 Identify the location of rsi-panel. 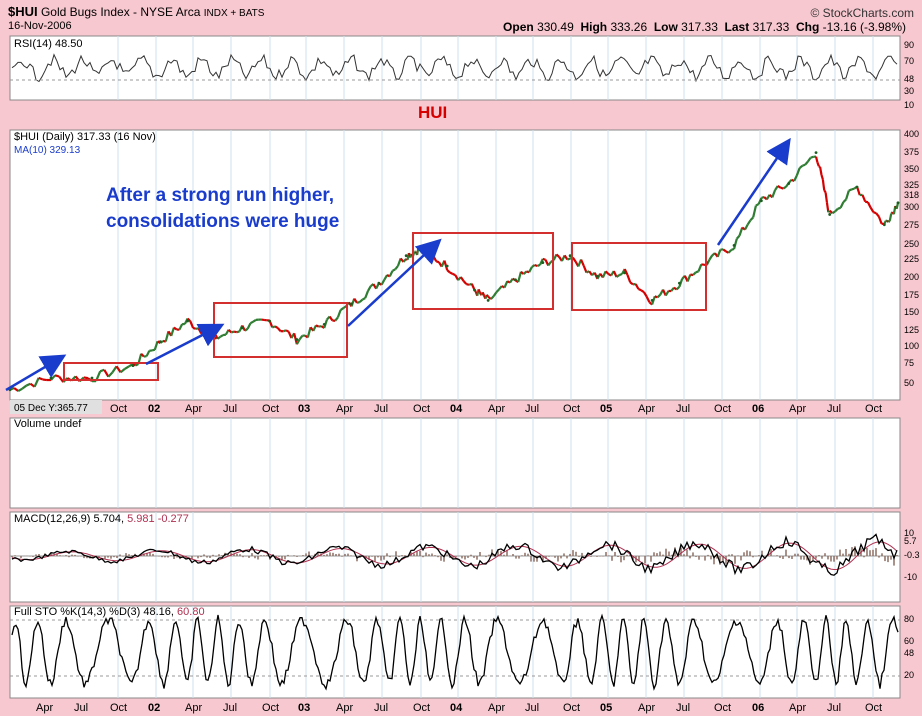
(455, 68).